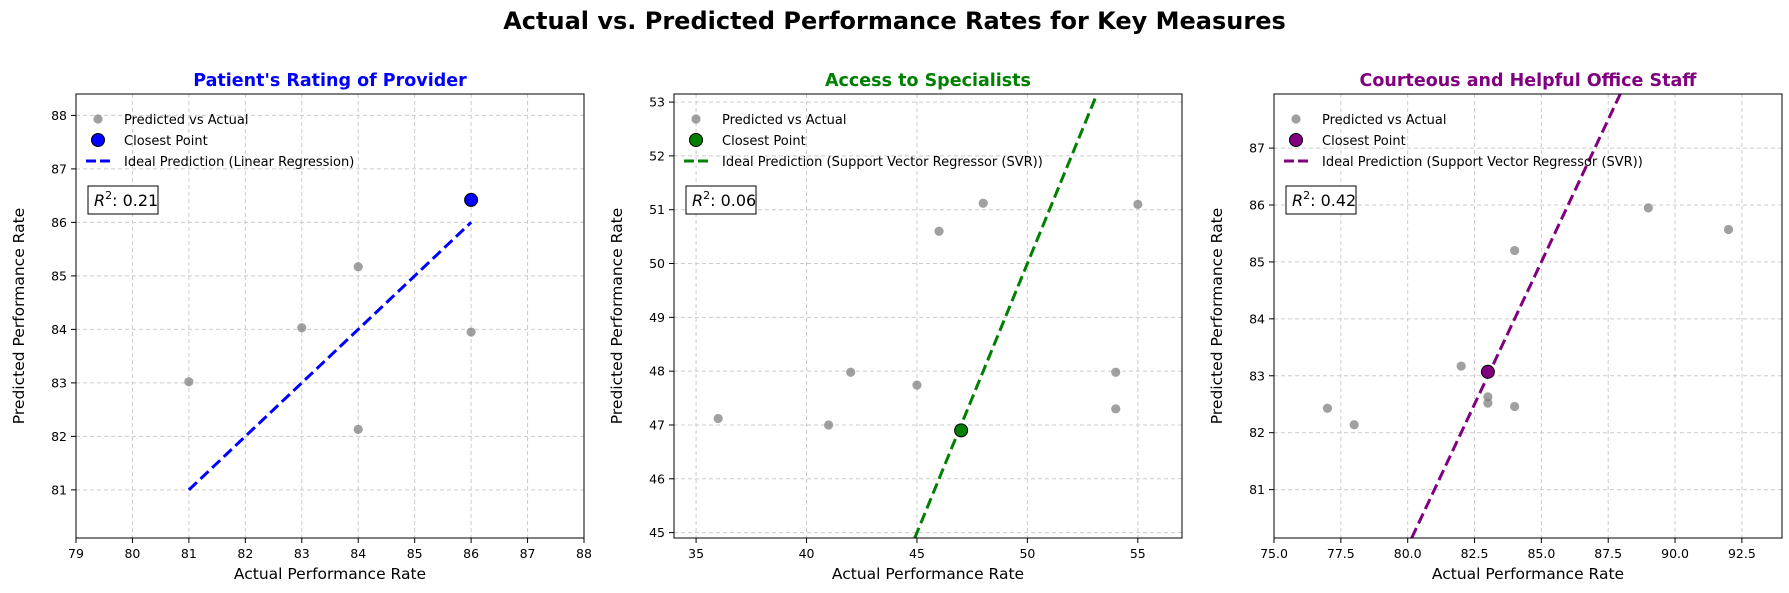  Describe the element at coordinates (1274, 553) in the screenshot. I see `x-tick-label: 75.0` at that location.